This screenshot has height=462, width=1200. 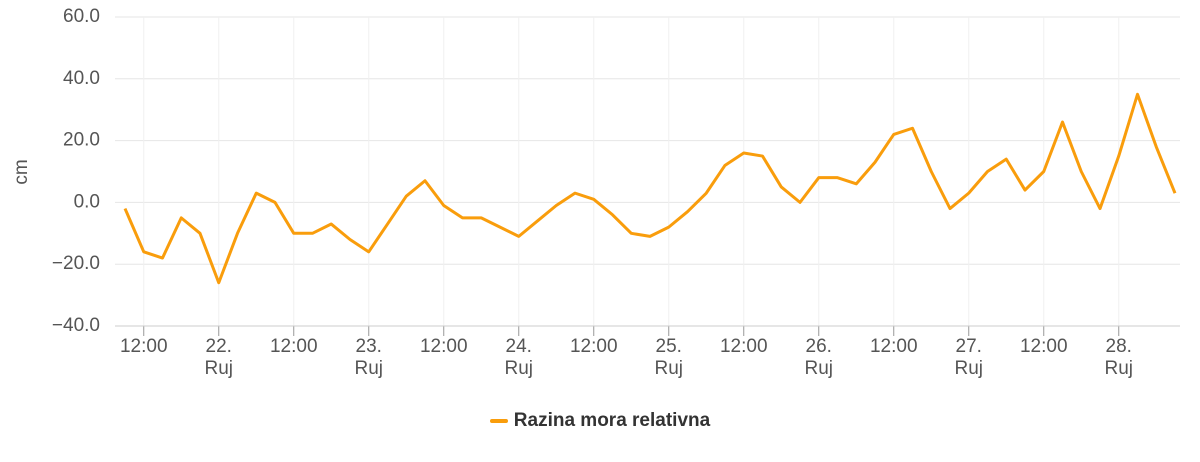 What do you see at coordinates (518, 357) in the screenshot?
I see `x-tick-label: 24. Ruj` at bounding box center [518, 357].